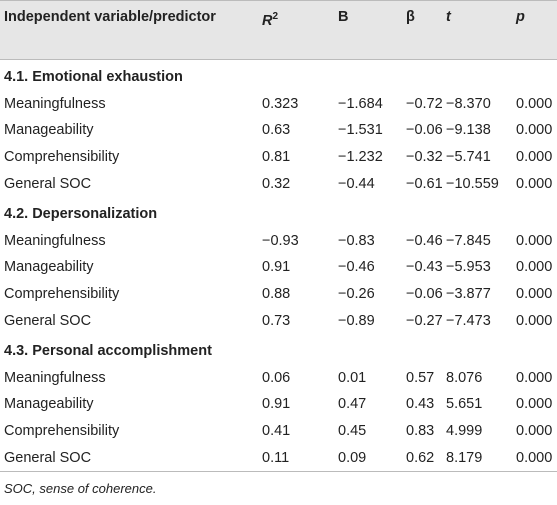 The width and height of the screenshot is (557, 505). What do you see at coordinates (468, 157) in the screenshot?
I see `value-cell: −5.741` at bounding box center [468, 157].